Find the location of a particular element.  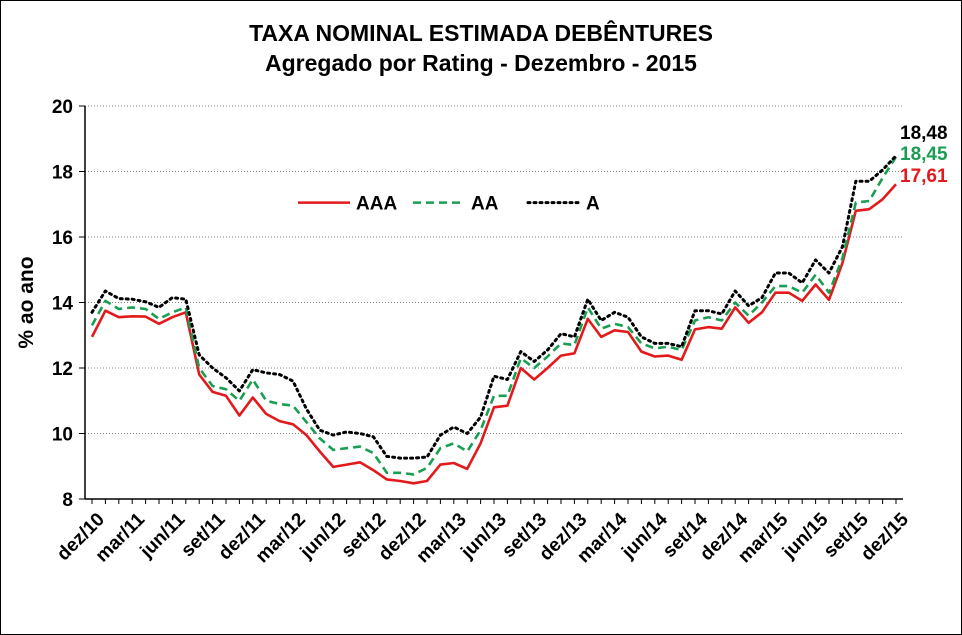

x-tick-label: jun/14 is located at coordinates (644, 536).